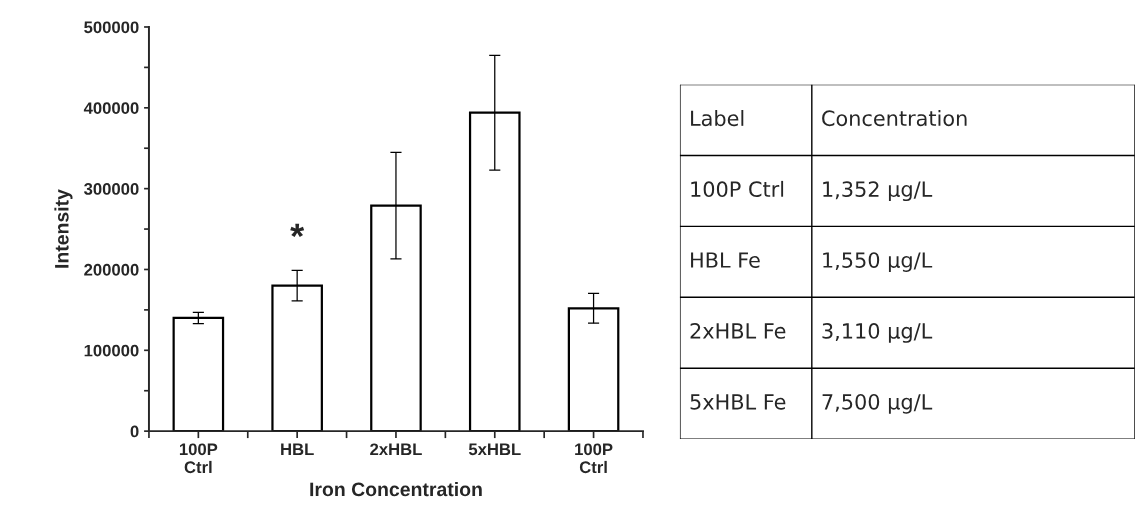 The image size is (1137, 529). What do you see at coordinates (877, 333) in the screenshot?
I see `text: 3,110 µg/L` at bounding box center [877, 333].